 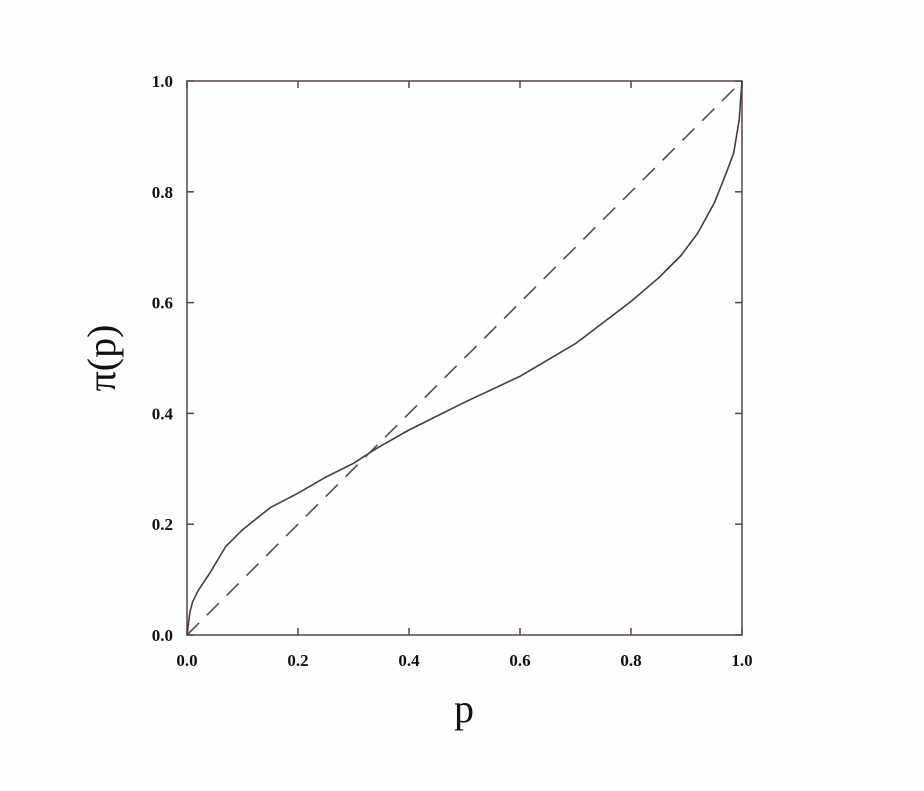 I want to click on x-tick-label: 0.8, so click(x=630, y=660).